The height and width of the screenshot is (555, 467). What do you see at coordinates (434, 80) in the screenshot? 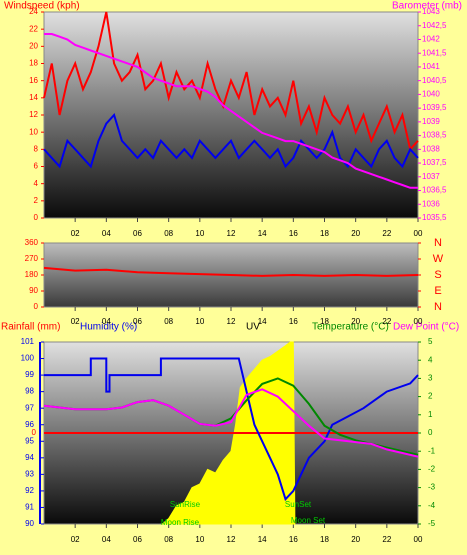
I see `y2-tick-label: 1040,5` at bounding box center [434, 80].